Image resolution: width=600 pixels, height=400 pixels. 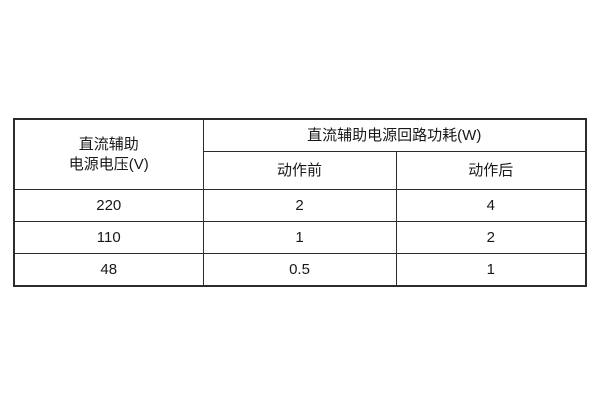 I want to click on header-cell-power-consumption-group: 直流辅助电源回路功耗(W), so click(x=394, y=135).